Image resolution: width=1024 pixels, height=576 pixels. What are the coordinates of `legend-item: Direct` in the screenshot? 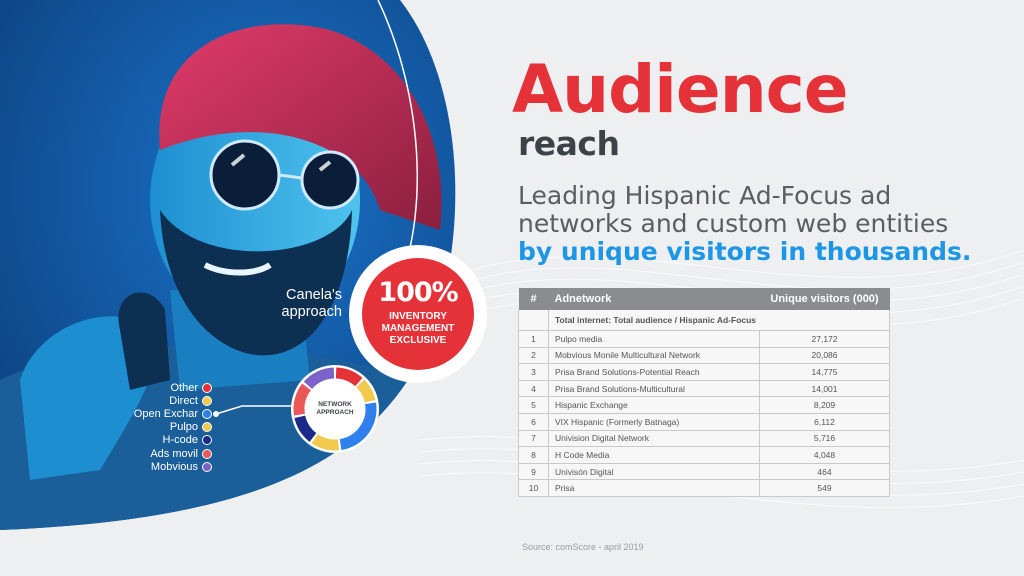 It's located at (161, 400).